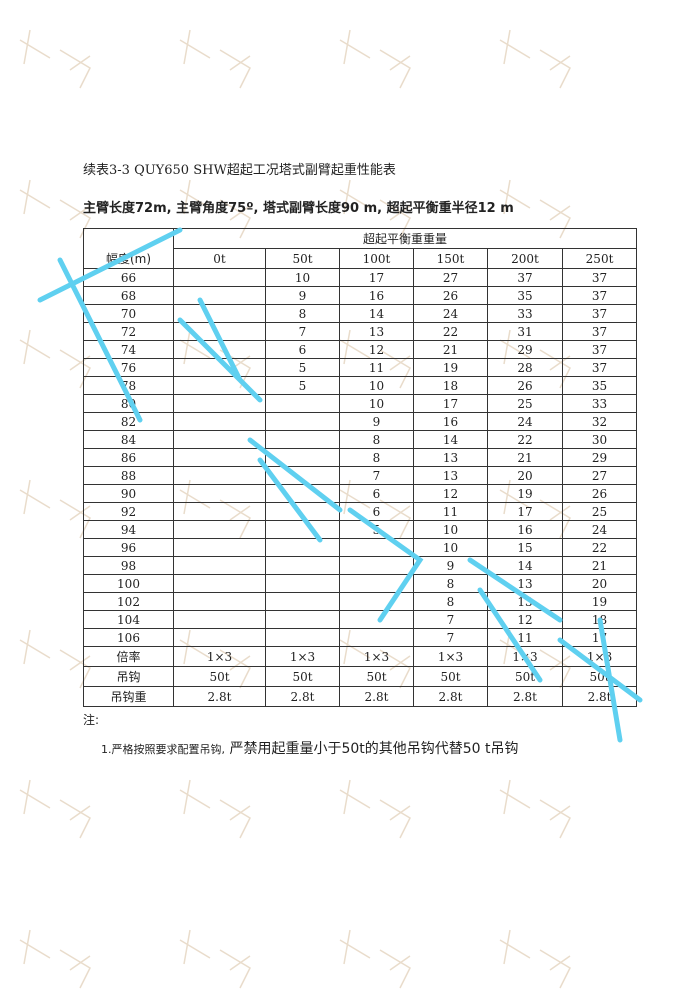 This screenshot has height=990, width=700. I want to click on capacity-cell: 5, so click(302, 367).